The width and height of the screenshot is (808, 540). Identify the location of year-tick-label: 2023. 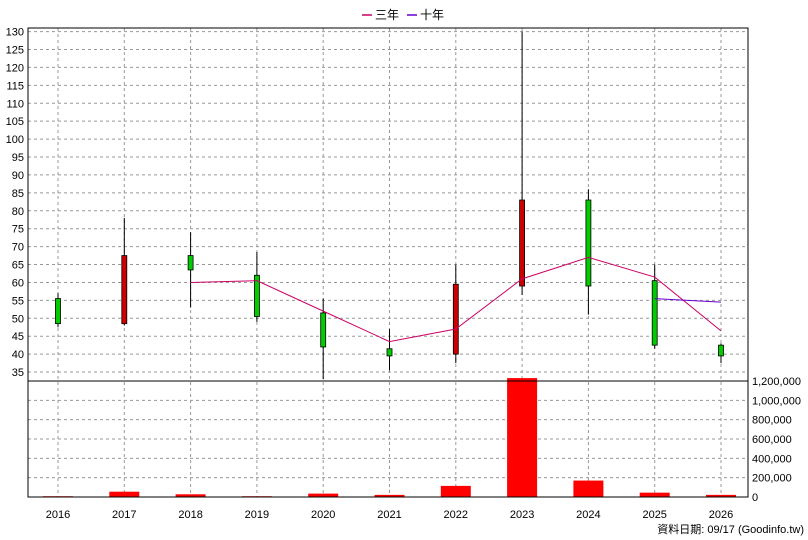
(522, 515).